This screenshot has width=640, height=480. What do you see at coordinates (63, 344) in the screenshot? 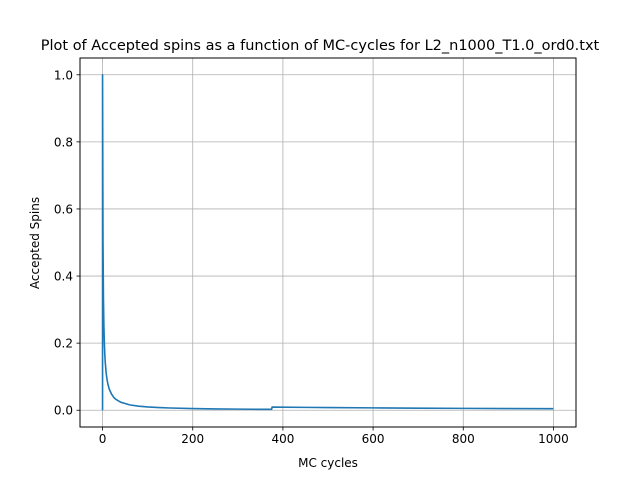
I see `y-tick-label: 0.2` at bounding box center [63, 344].